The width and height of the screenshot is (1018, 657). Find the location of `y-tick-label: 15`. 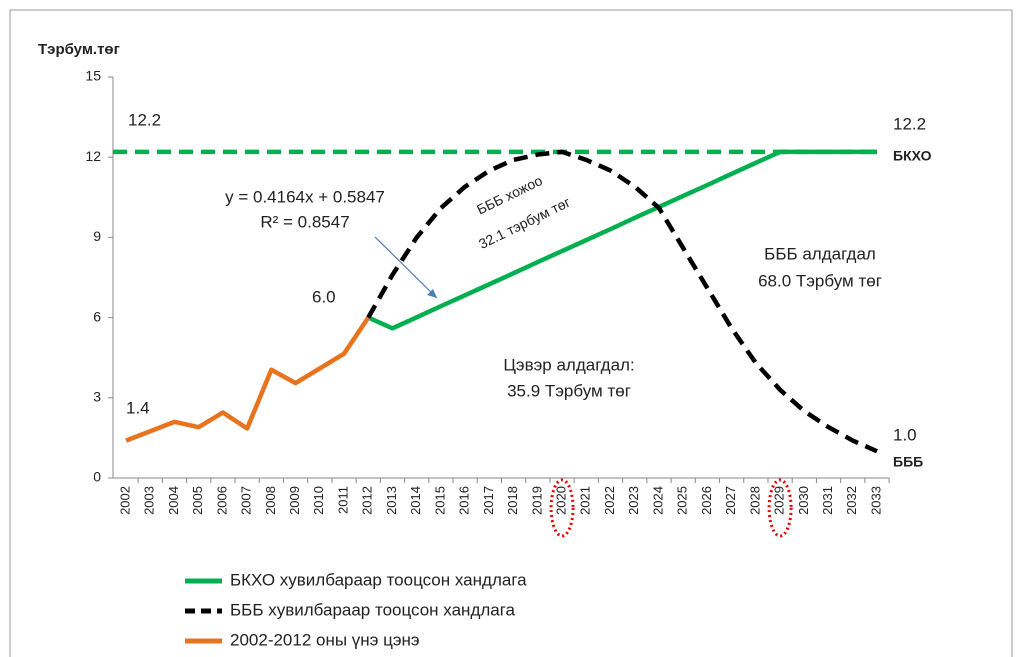

y-tick-label: 15 is located at coordinates (93, 76).